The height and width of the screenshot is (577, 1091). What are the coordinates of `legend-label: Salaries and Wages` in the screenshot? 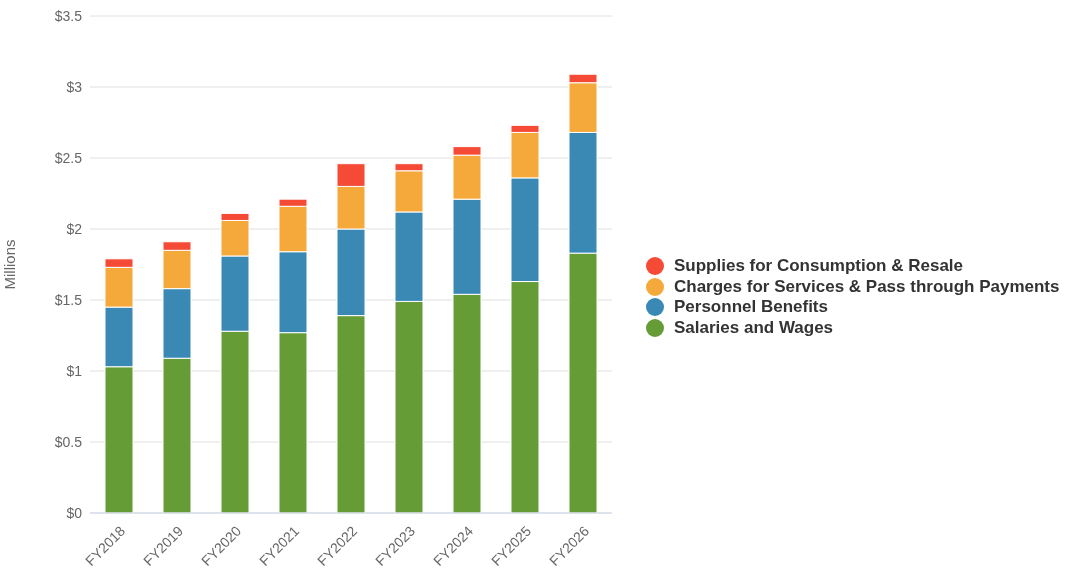 It's located at (754, 327).